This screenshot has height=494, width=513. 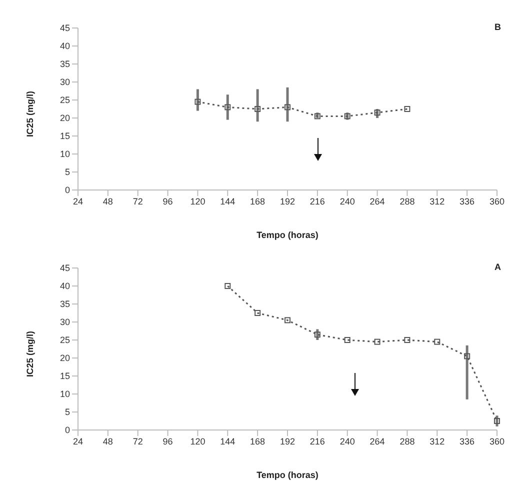 What do you see at coordinates (497, 267) in the screenshot?
I see `annotation: A` at bounding box center [497, 267].